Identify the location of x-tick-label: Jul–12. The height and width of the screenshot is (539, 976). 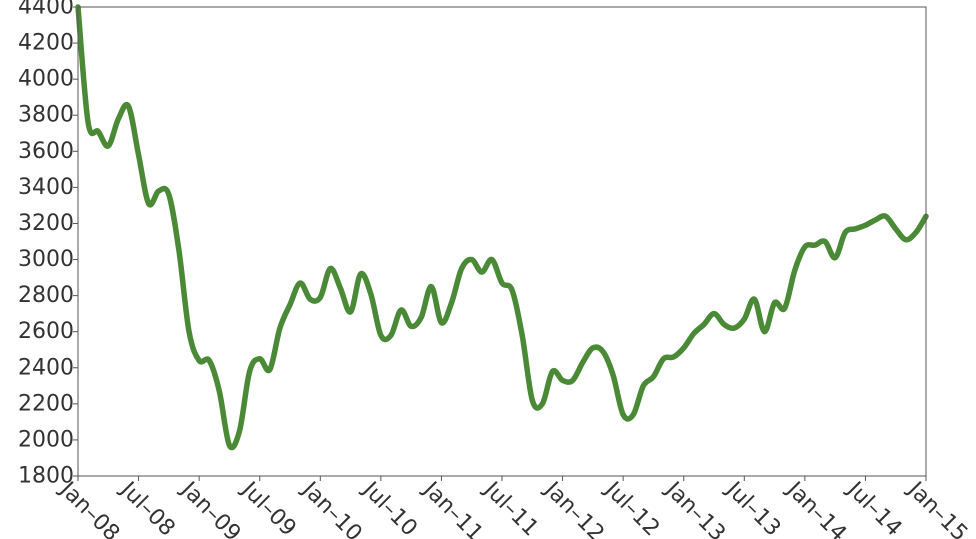
(631, 507).